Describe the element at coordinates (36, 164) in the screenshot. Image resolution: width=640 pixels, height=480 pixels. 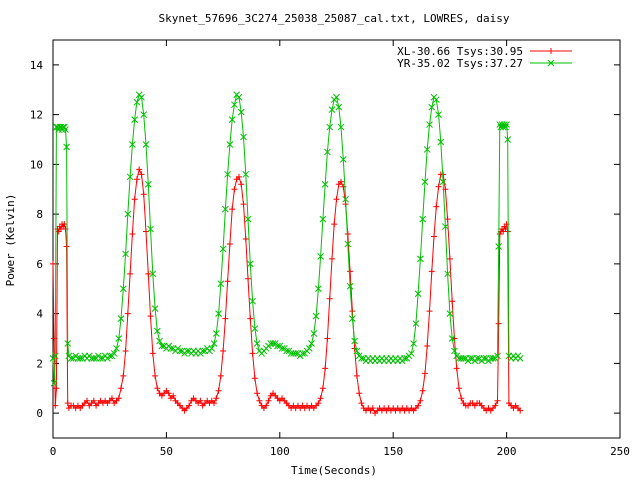
I see `y-tick-label: 10` at that location.